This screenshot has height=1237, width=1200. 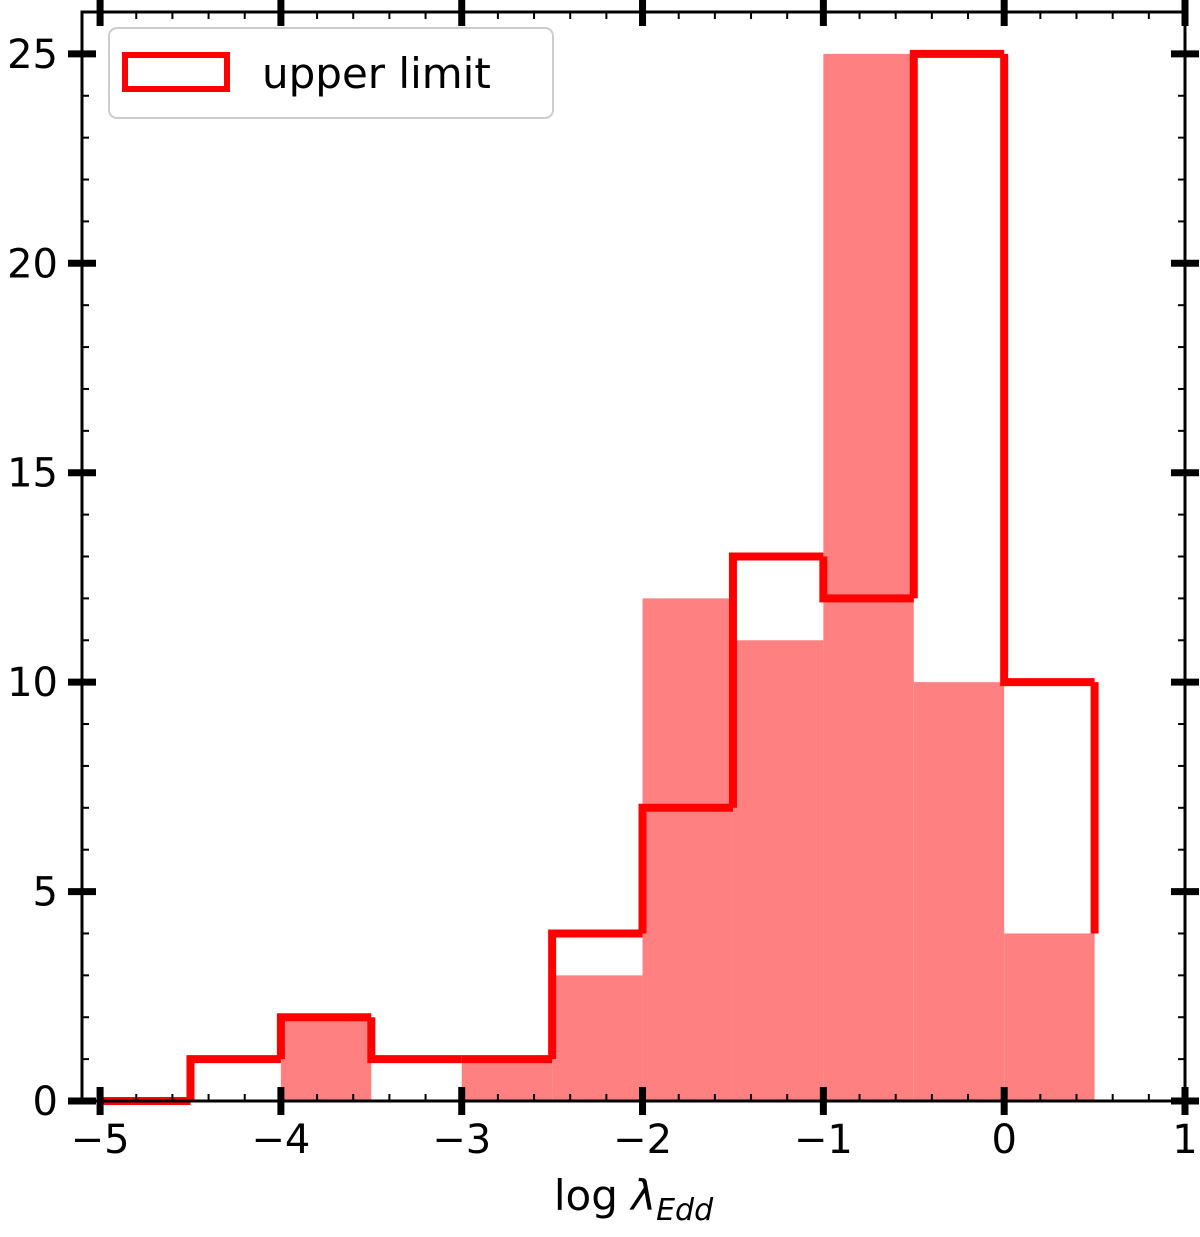 I want to click on x-tick-label: −2, so click(x=642, y=1140).